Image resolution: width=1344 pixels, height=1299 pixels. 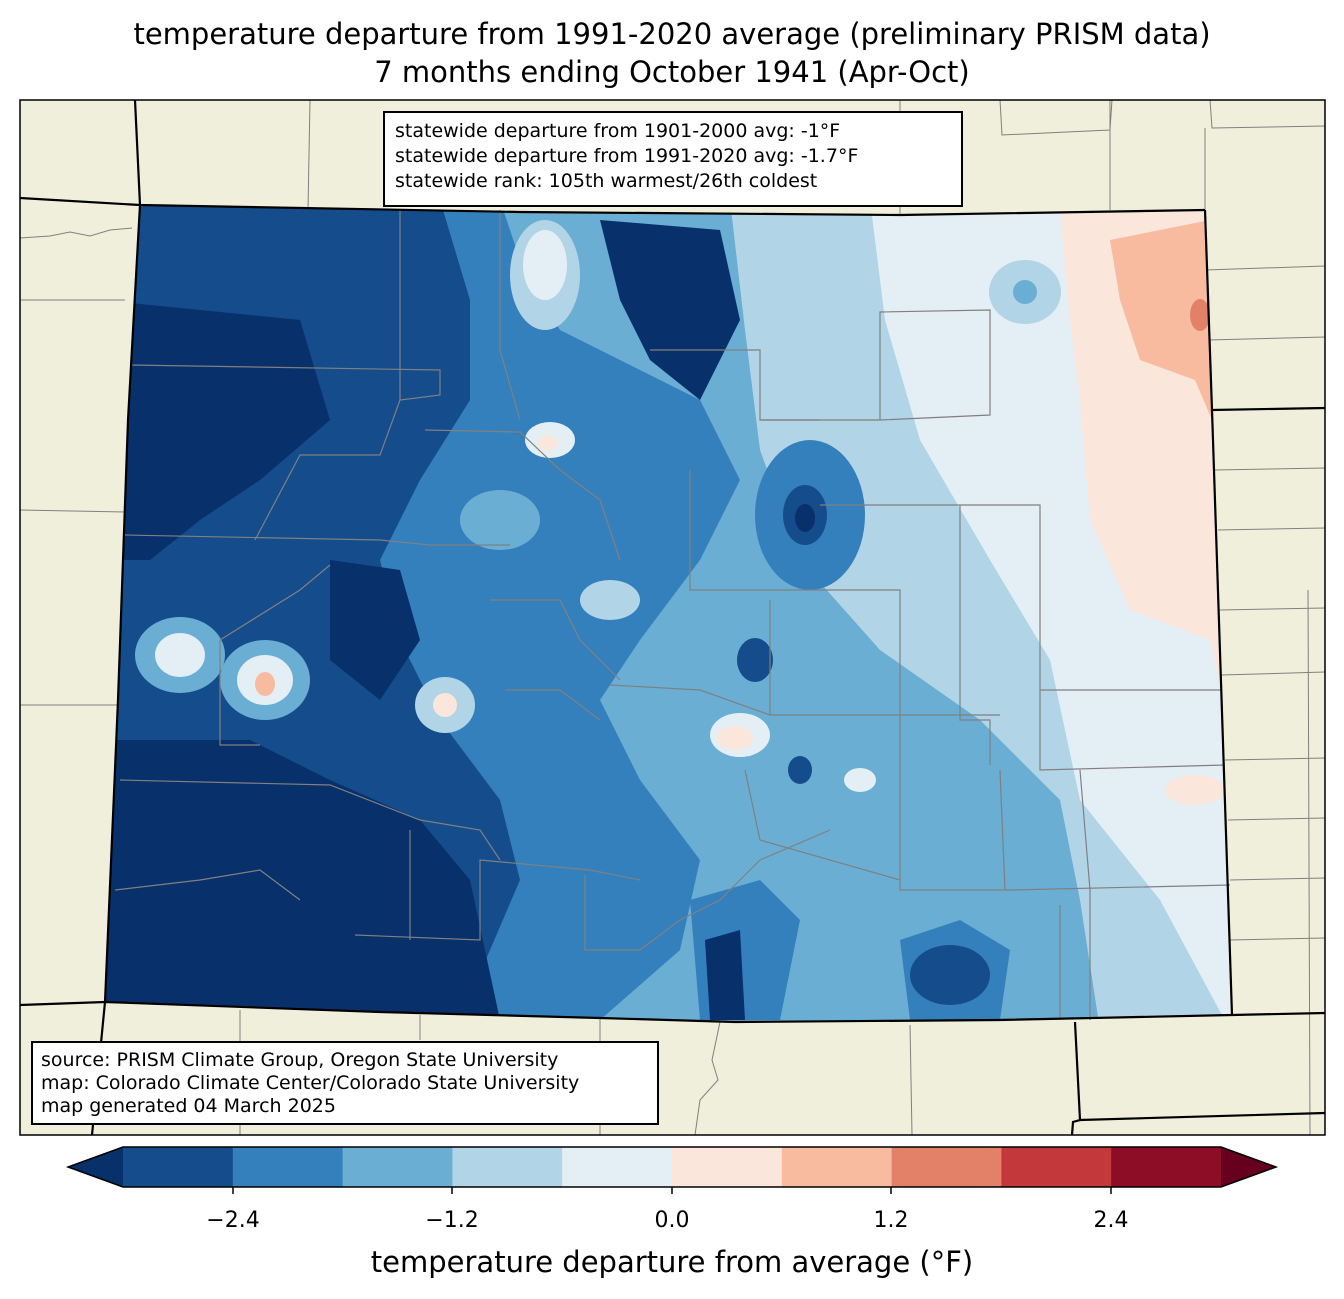 What do you see at coordinates (95, 1167) in the screenshot?
I see `colorbar-extend-low` at bounding box center [95, 1167].